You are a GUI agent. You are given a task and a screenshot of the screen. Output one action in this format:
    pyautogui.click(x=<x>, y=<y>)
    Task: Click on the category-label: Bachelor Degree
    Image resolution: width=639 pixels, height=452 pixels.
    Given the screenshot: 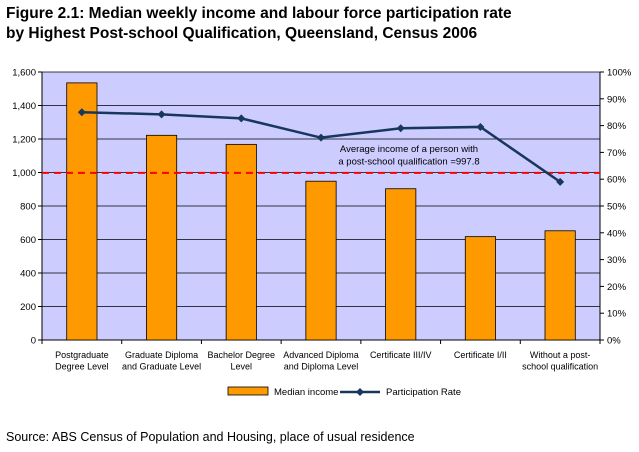 What is the action you would take?
    pyautogui.click(x=242, y=355)
    